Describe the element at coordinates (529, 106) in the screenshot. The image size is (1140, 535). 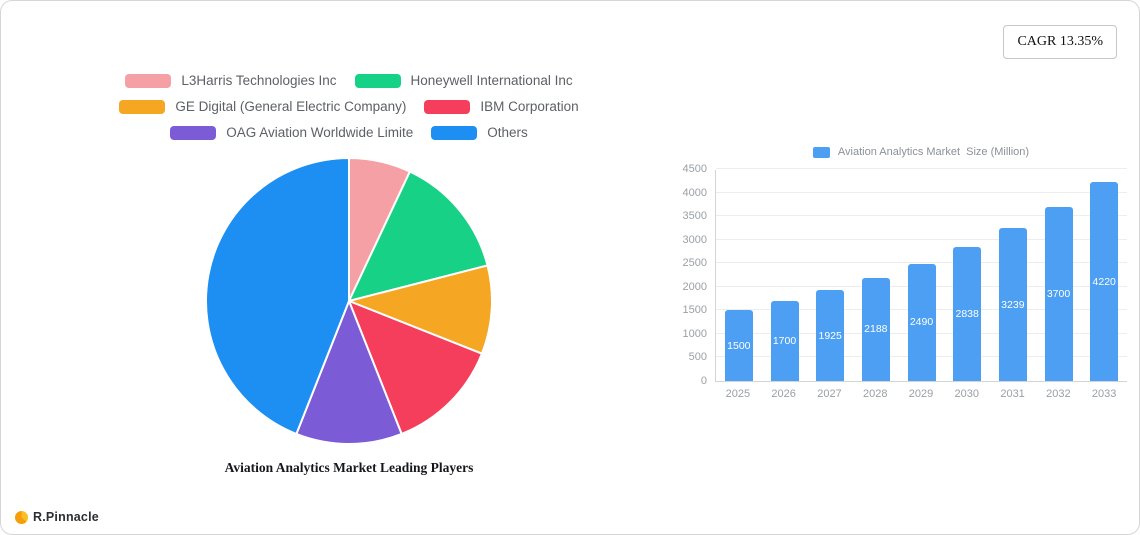
I see `legend-item-label: IBM Corporation` at that location.